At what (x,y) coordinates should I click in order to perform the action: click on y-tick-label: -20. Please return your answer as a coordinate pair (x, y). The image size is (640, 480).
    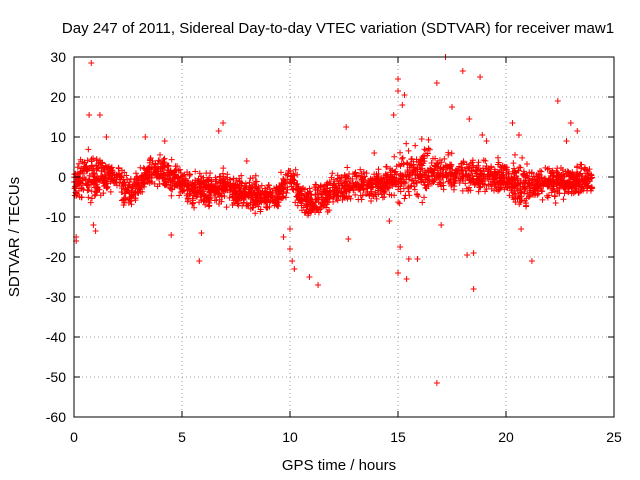
    Looking at the image, I should click on (56, 257).